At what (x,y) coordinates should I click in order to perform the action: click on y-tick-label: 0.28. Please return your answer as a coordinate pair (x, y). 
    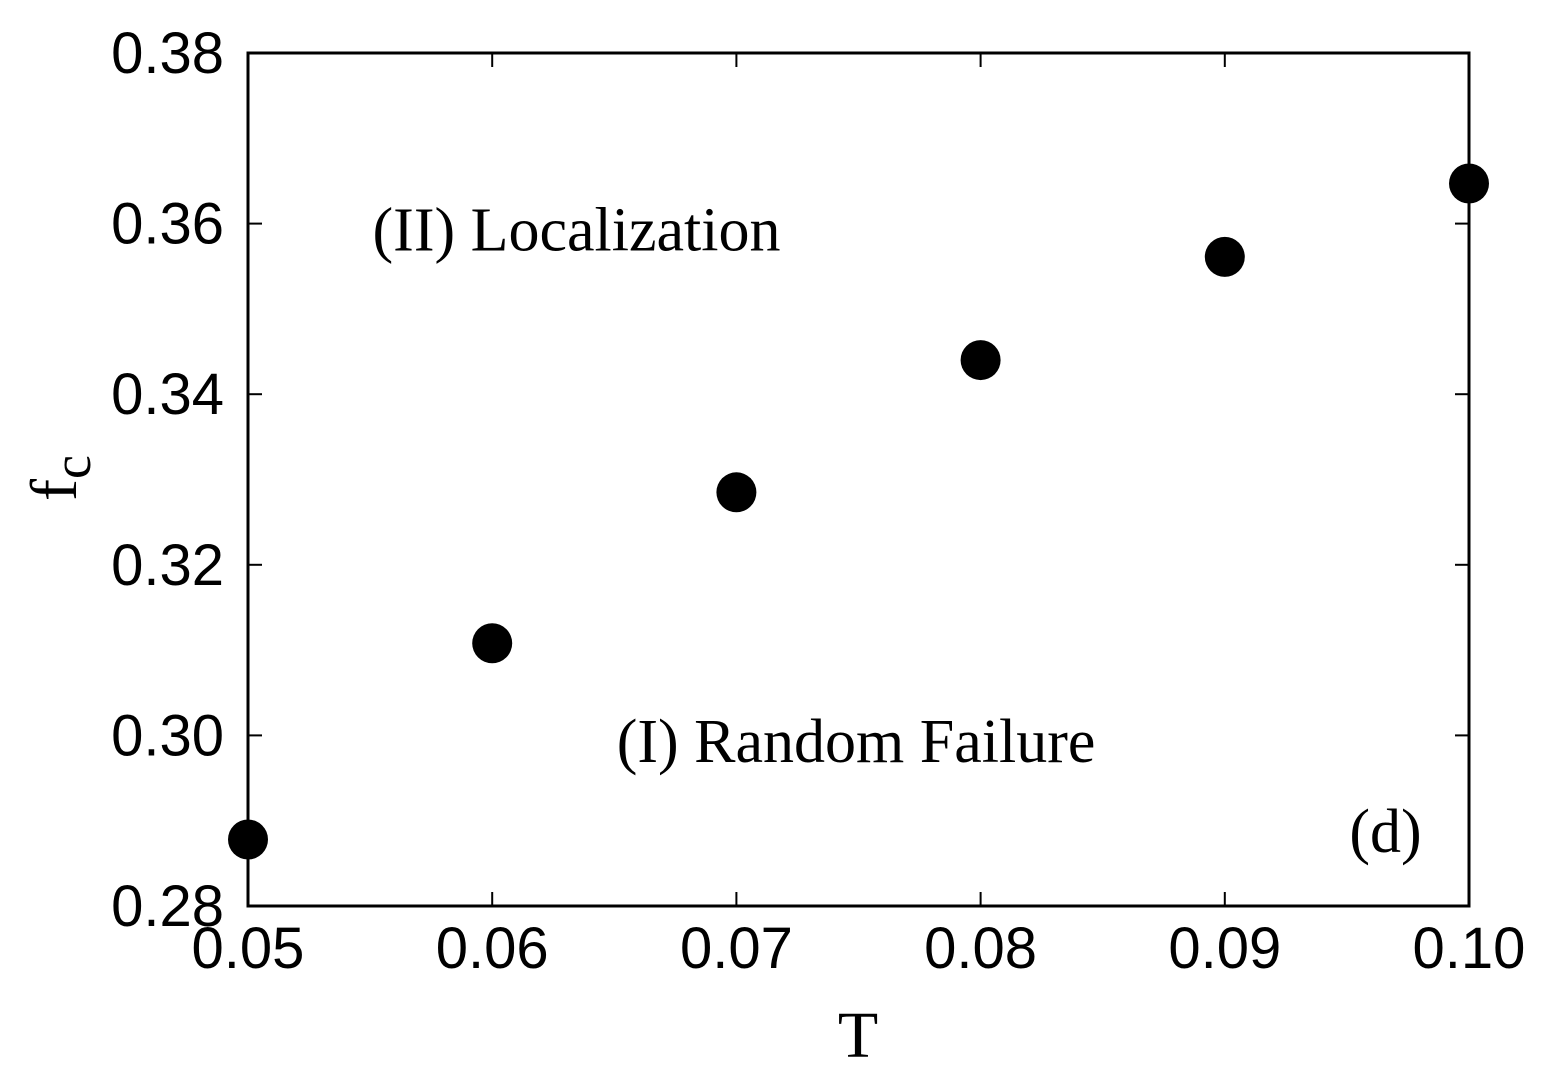
    Looking at the image, I should click on (167, 906).